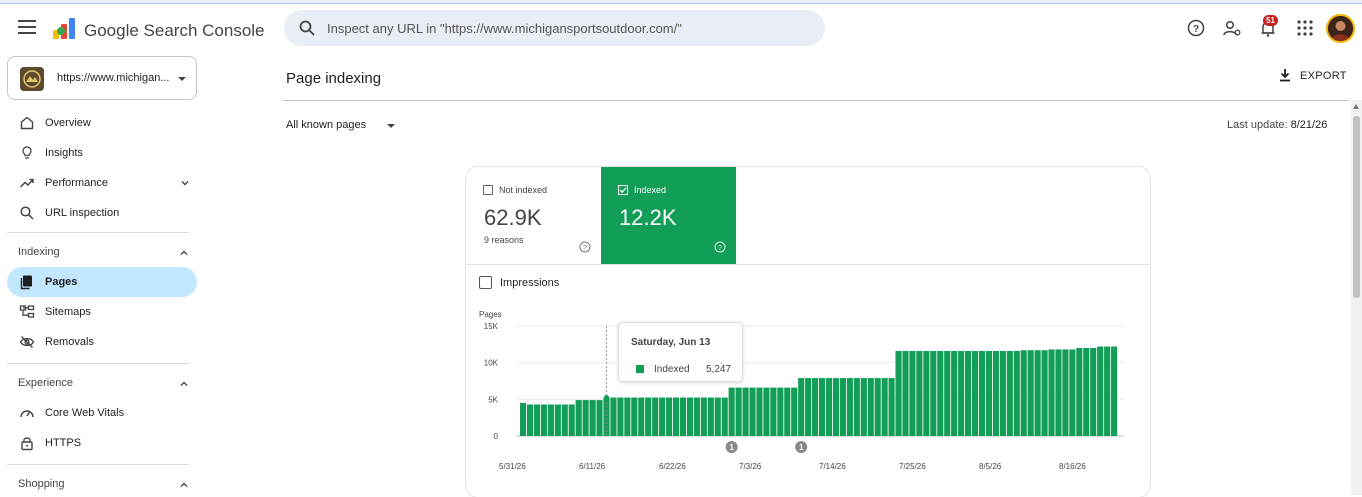  I want to click on y-tick-label: 5K, so click(493, 399).